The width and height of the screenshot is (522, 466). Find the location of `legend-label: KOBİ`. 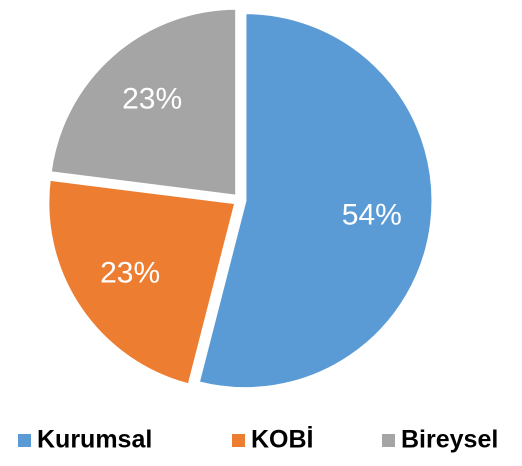

legend-label: KOBİ is located at coordinates (282, 440).